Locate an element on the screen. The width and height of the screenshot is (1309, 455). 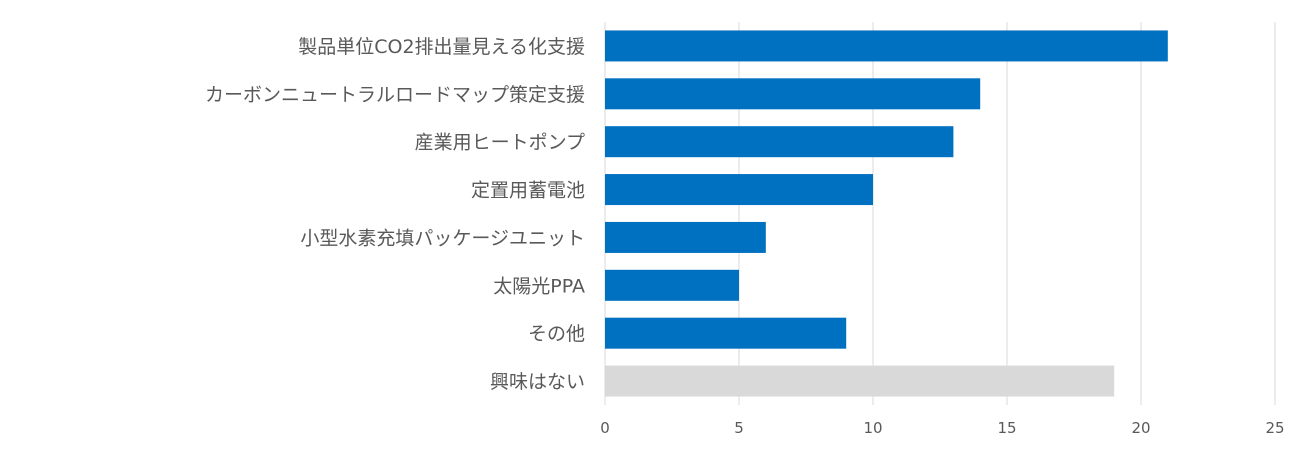
category-label: 興味はない is located at coordinates (537, 382).